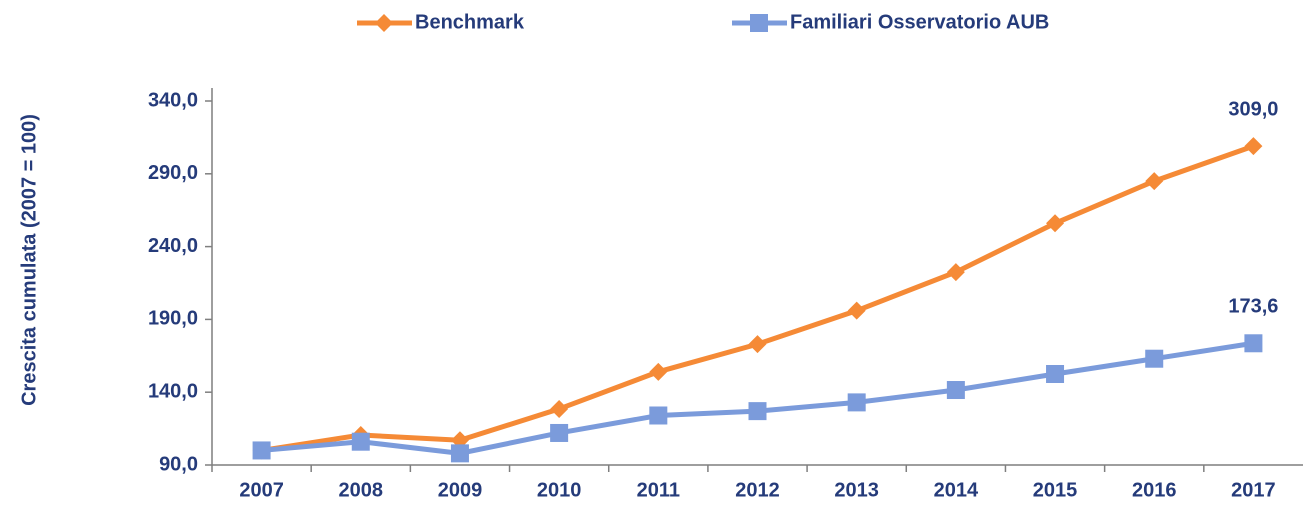 This screenshot has width=1303, height=507. I want to click on data-label: 309,0, so click(1253, 109).